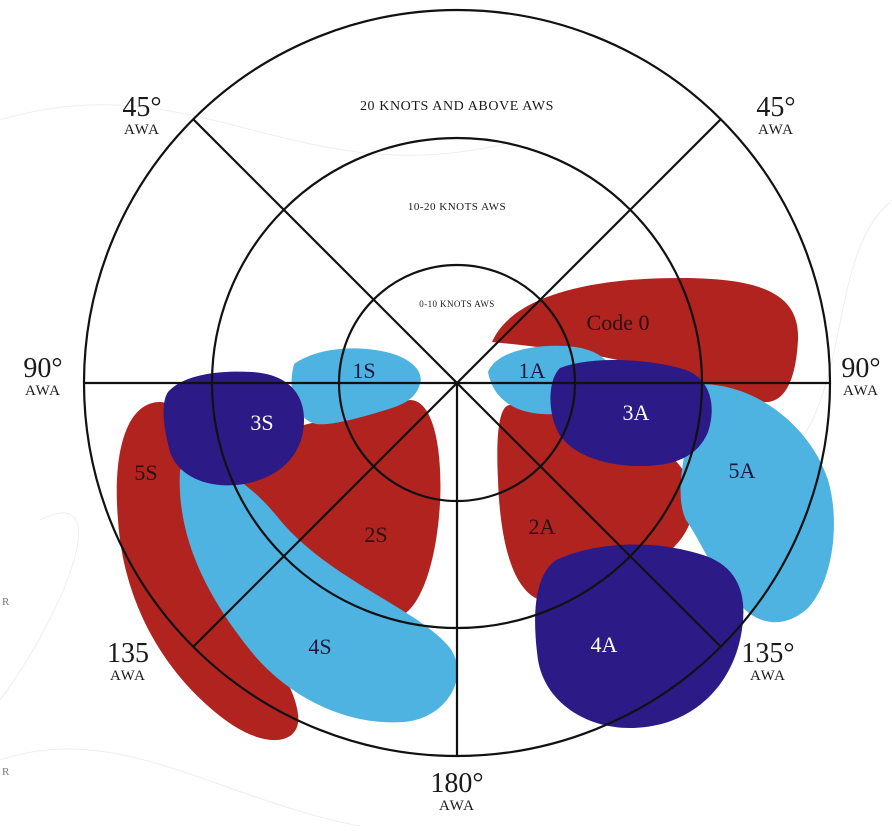  What do you see at coordinates (456, 304) in the screenshot?
I see `ring-label-inner: 0-10 KNOTS AWS` at bounding box center [456, 304].